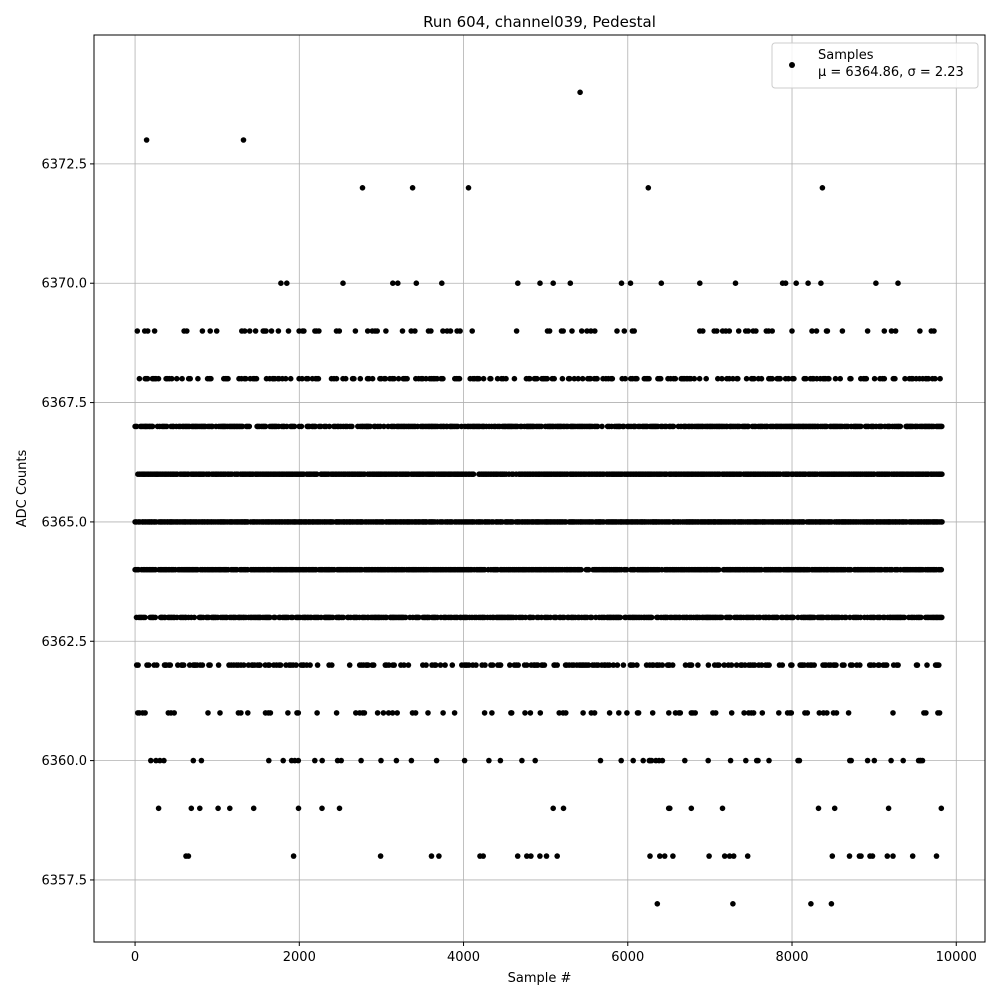 The height and width of the screenshot is (1000, 1000). Describe the element at coordinates (65, 164) in the screenshot. I see `y-tick-label: 6372.5` at that location.